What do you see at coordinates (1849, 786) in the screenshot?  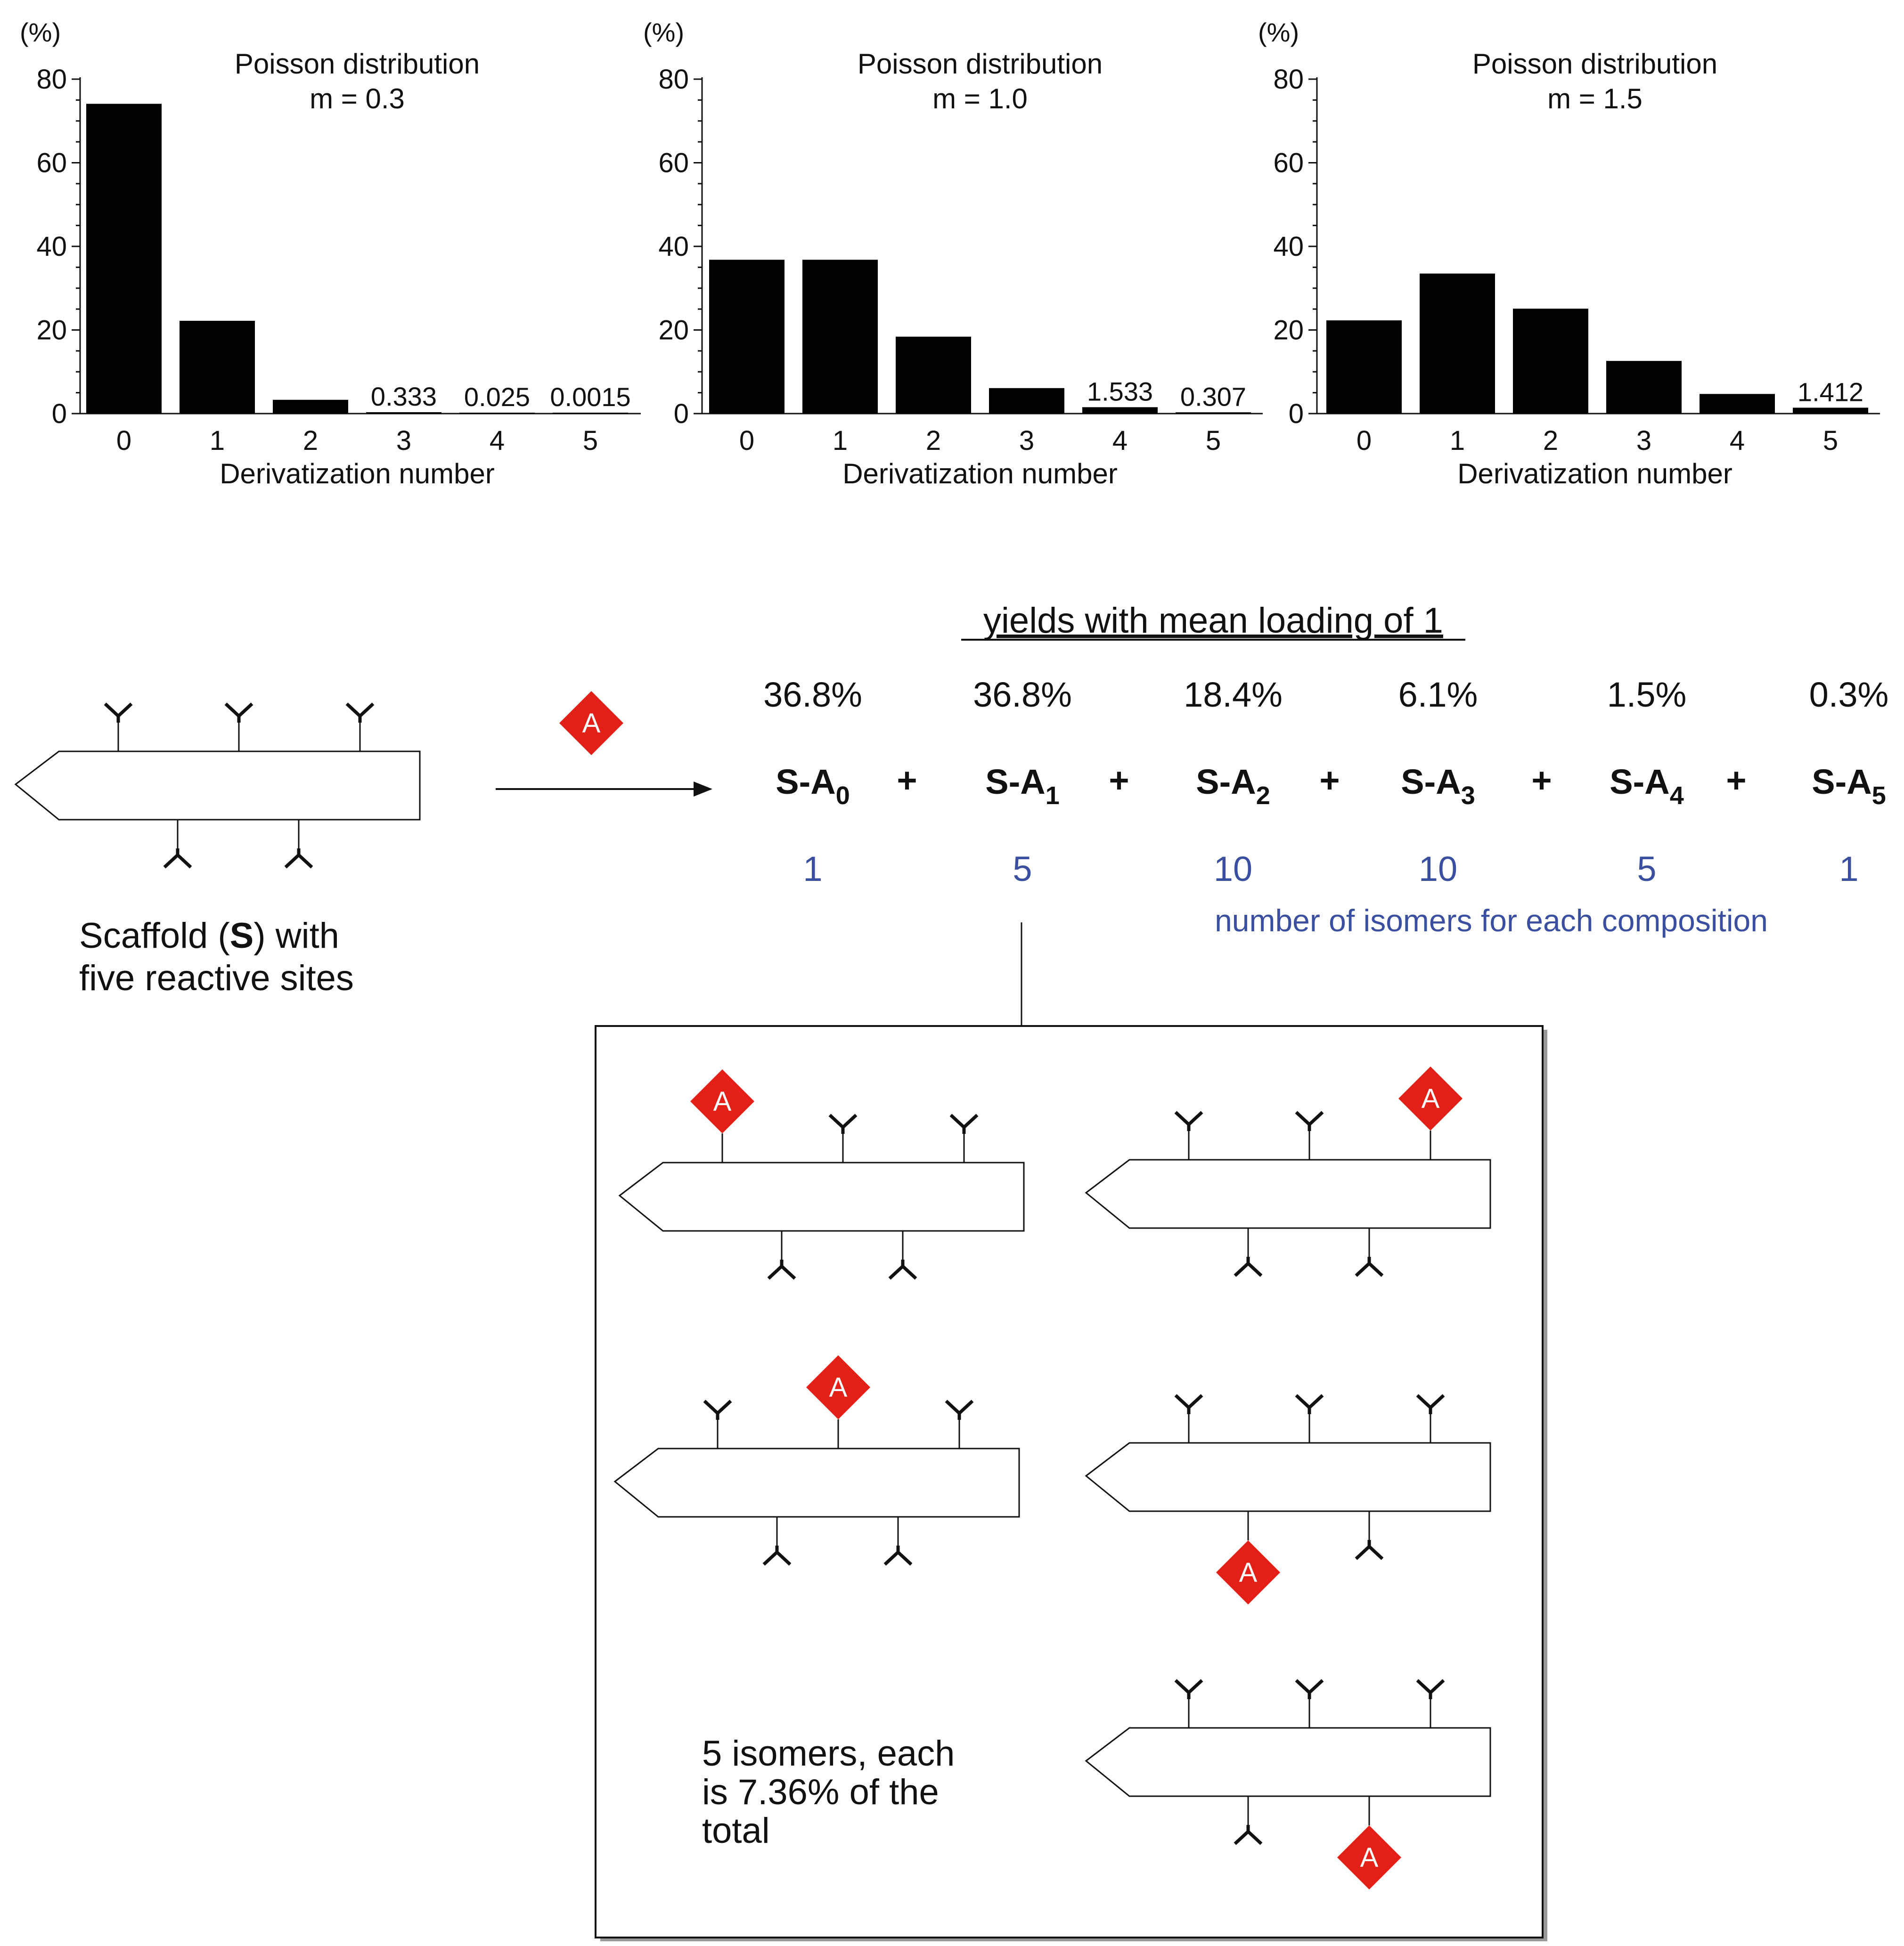 I see `product-label: S-A5` at bounding box center [1849, 786].